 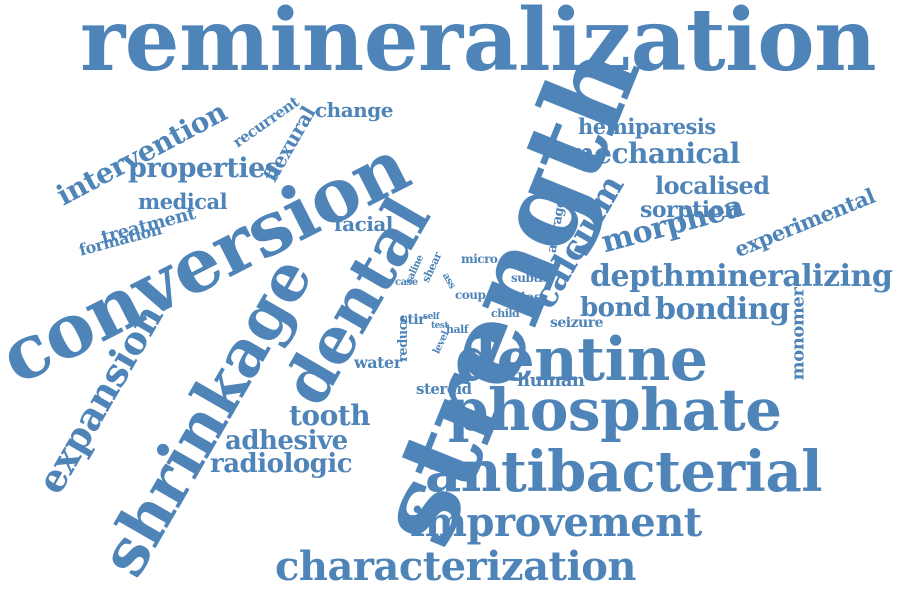 I want to click on word-micro: micro, so click(x=479, y=259).